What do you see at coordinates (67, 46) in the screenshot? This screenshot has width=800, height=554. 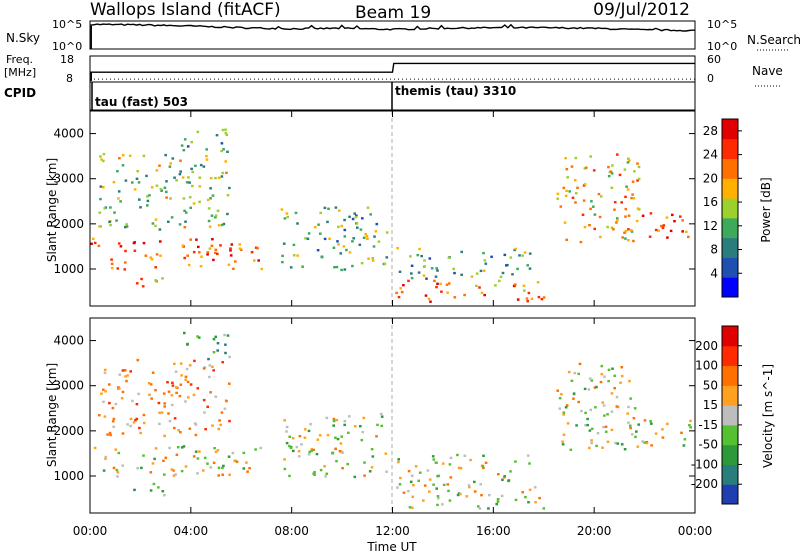 I see `nsky-left-tick-bottom: 10^0` at bounding box center [67, 46].